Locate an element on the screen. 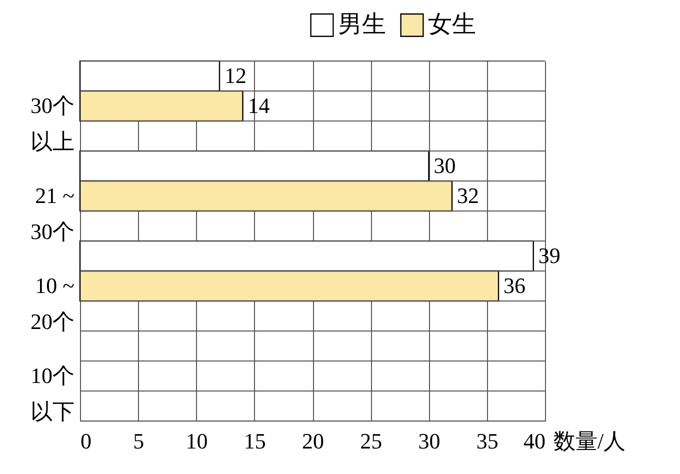  y-tick-label: 21 ~ 30个 is located at coordinates (52, 213).